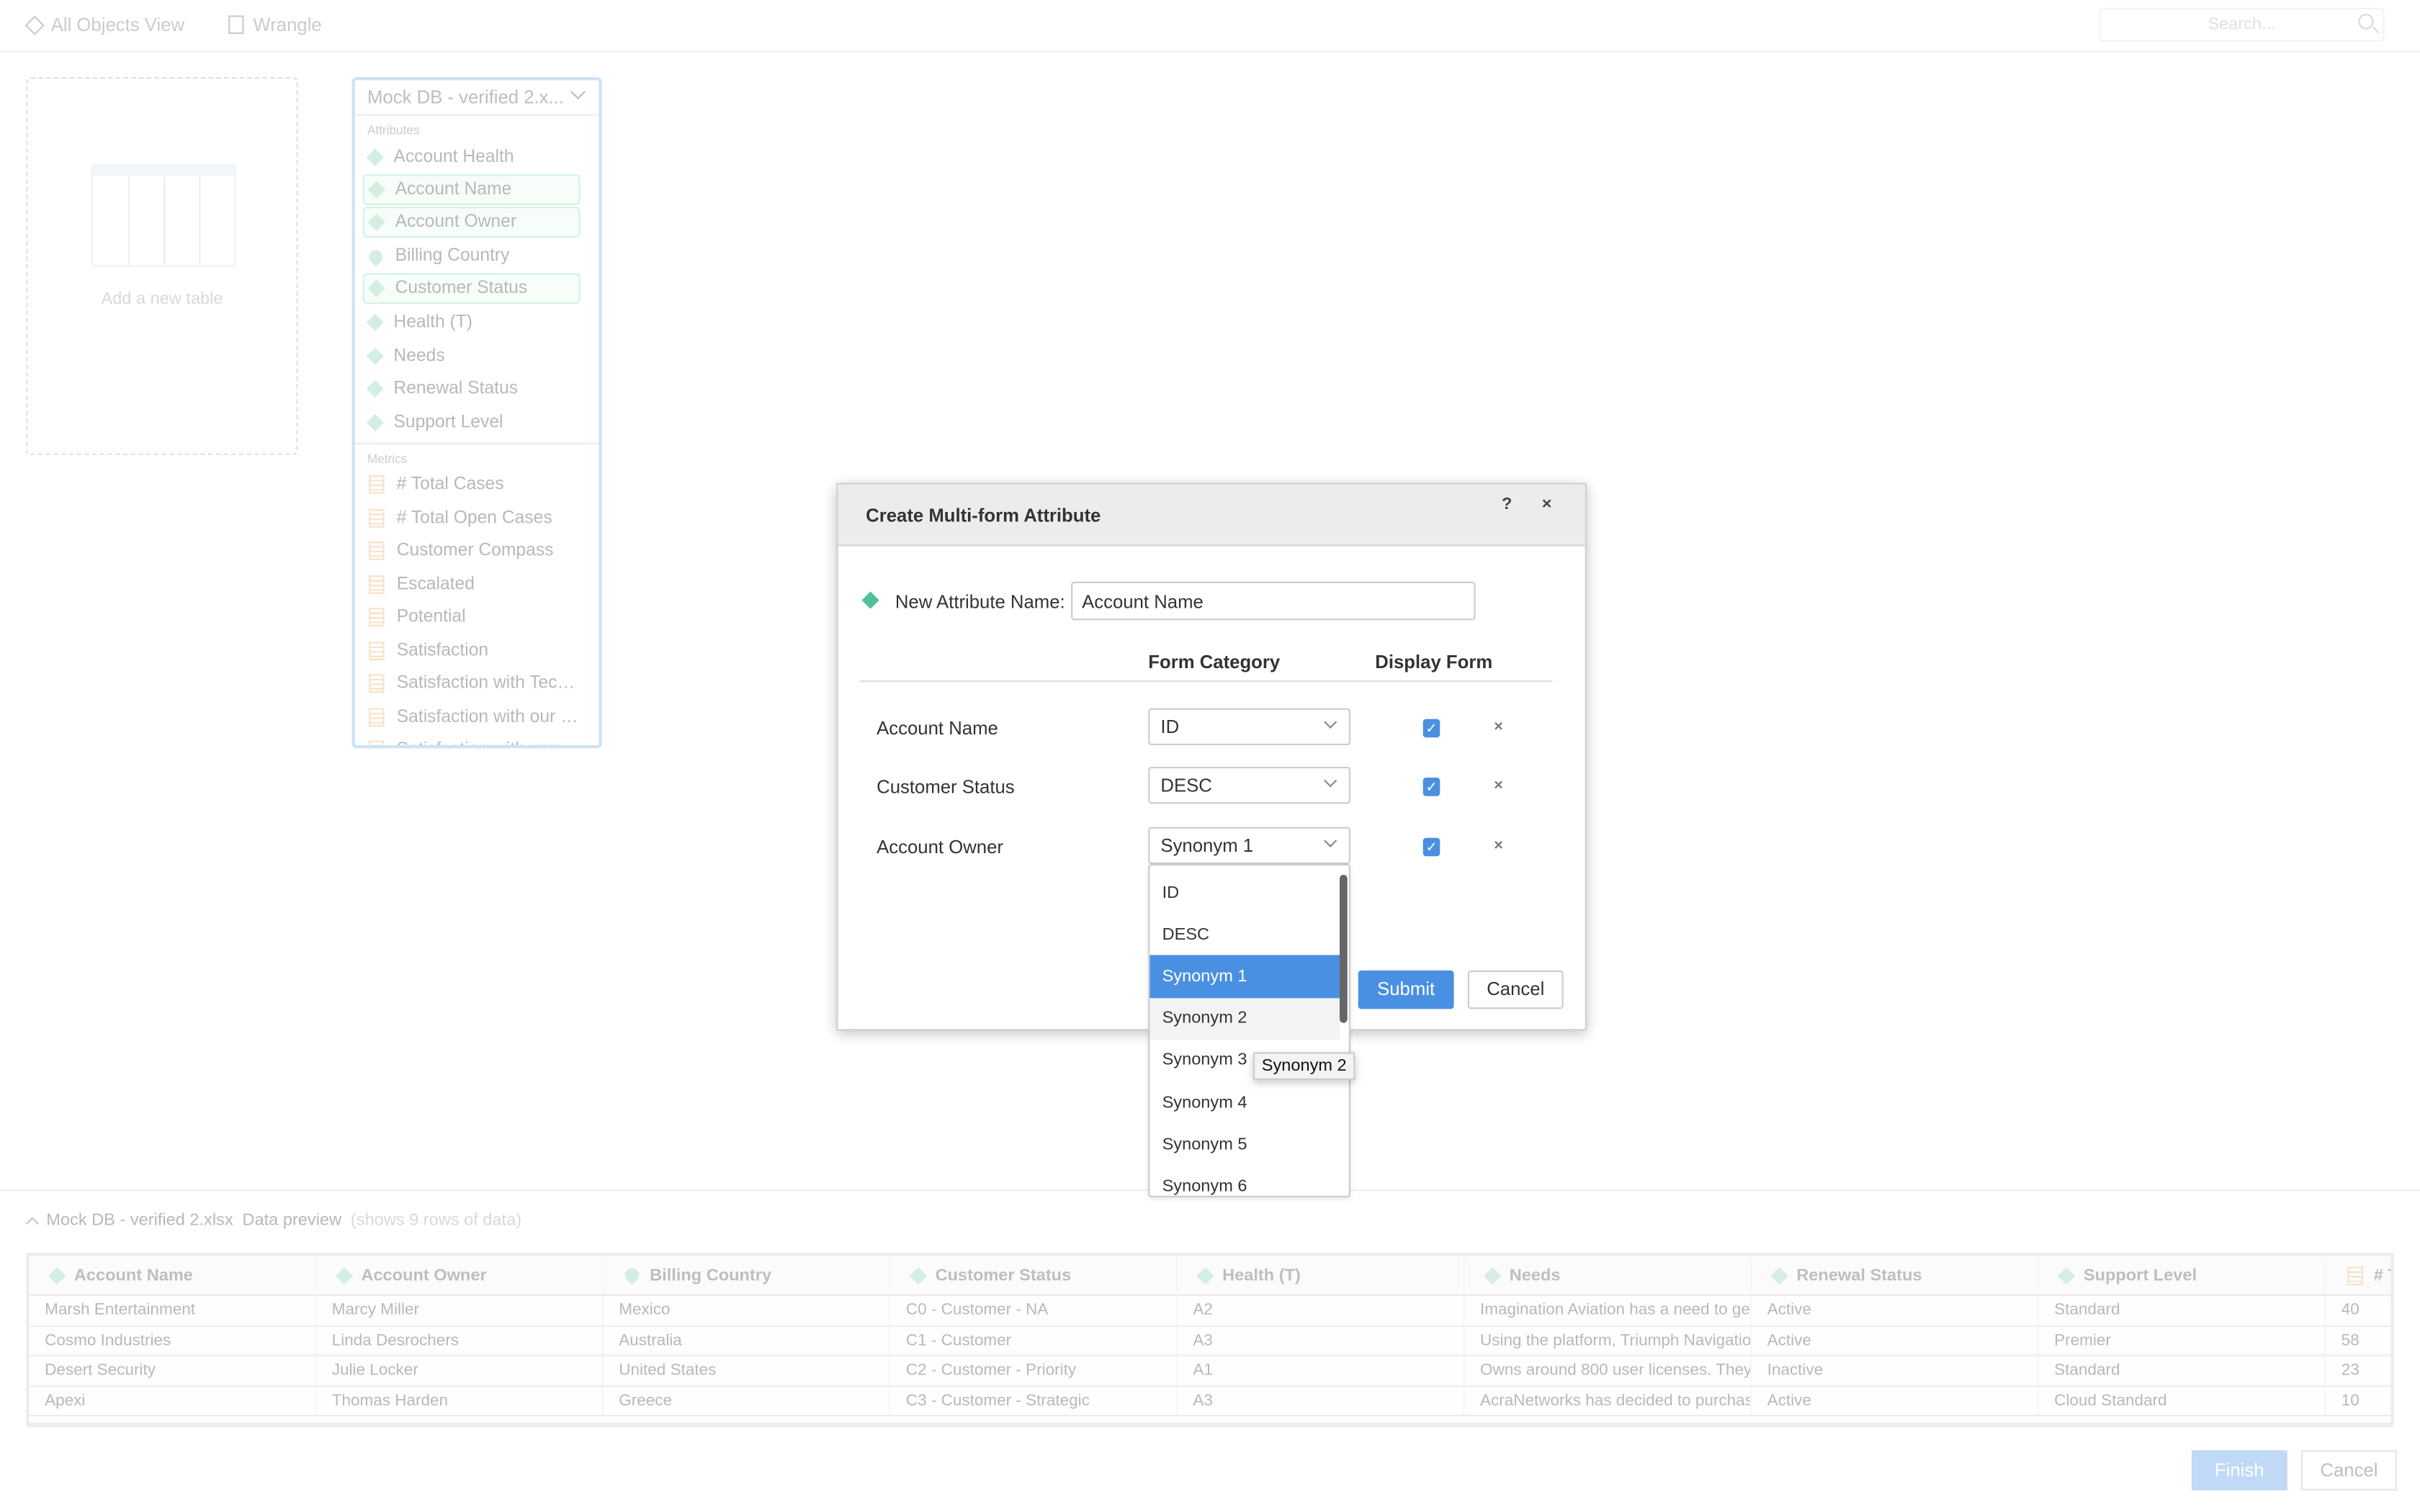 The width and height of the screenshot is (2420, 1512). What do you see at coordinates (2358, 1275) in the screenshot?
I see `column-header: # T` at bounding box center [2358, 1275].